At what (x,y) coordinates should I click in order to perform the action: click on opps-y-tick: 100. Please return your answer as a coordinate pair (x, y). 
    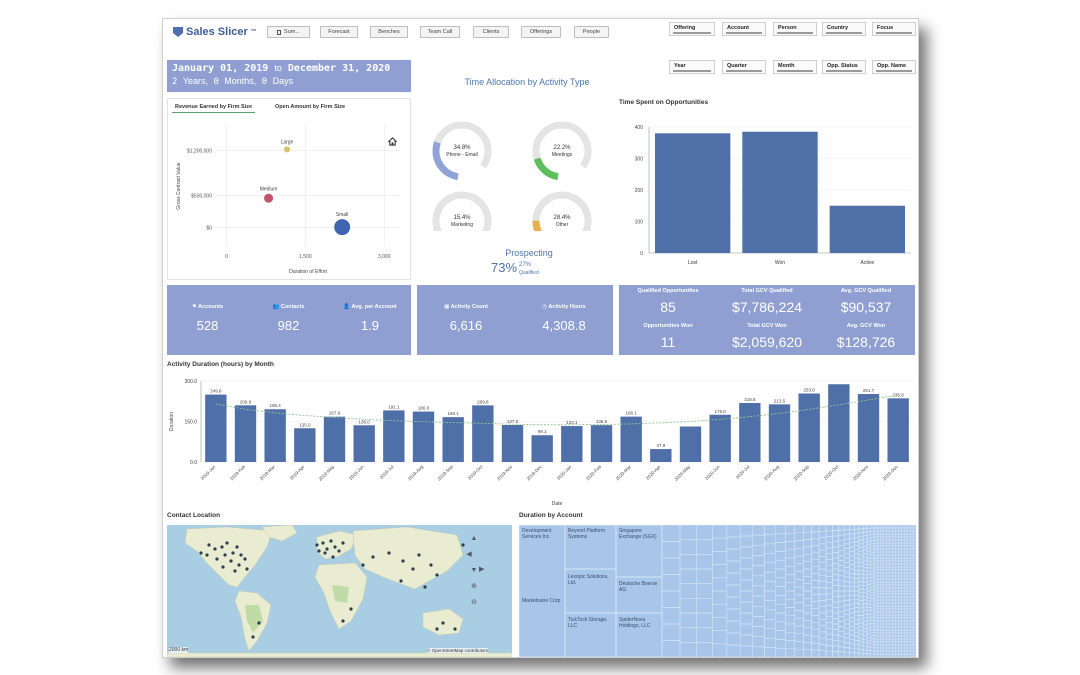
    Looking at the image, I should click on (639, 223).